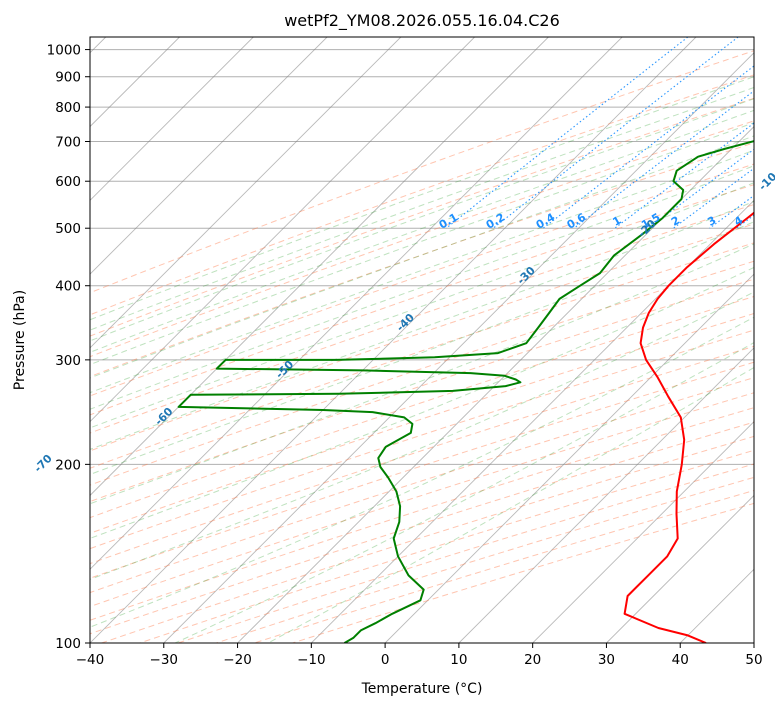 The width and height of the screenshot is (775, 708). I want to click on chart-title: wetPf2_YM08.2026.055.16.04.C26, so click(422, 21).